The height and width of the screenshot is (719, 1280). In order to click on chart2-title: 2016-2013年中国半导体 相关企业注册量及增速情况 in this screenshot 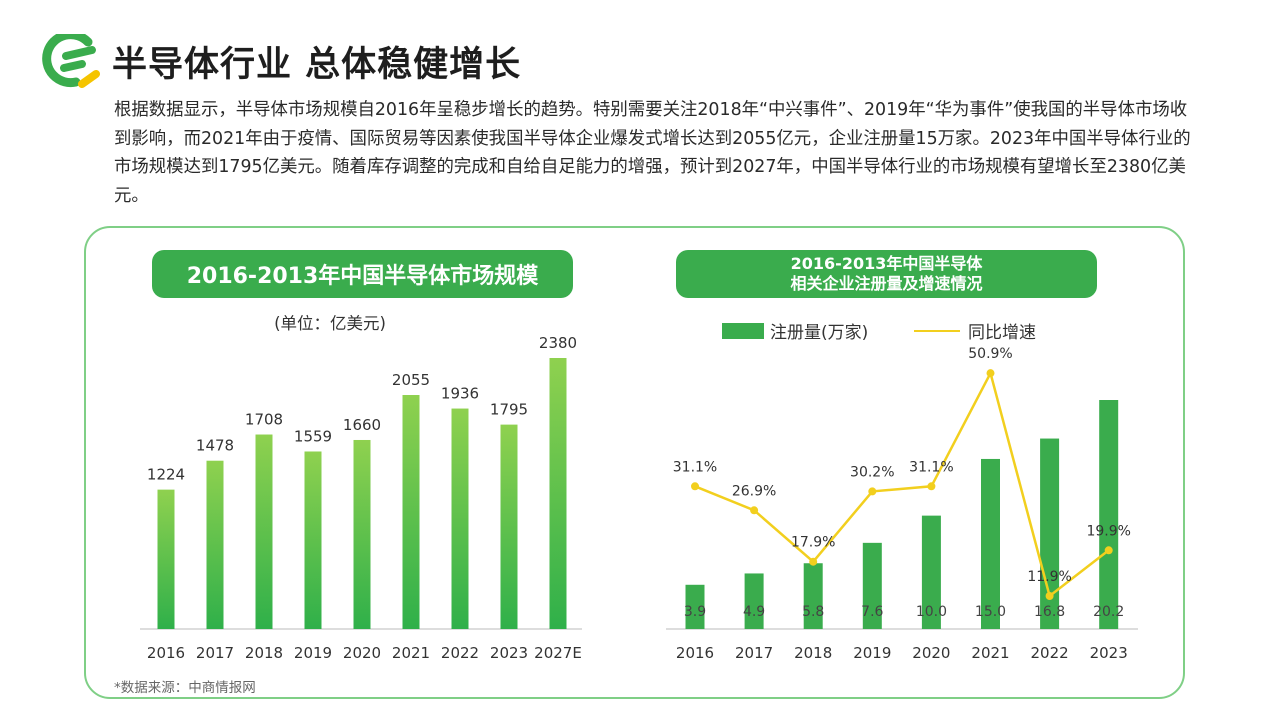, I will do `click(886, 274)`.